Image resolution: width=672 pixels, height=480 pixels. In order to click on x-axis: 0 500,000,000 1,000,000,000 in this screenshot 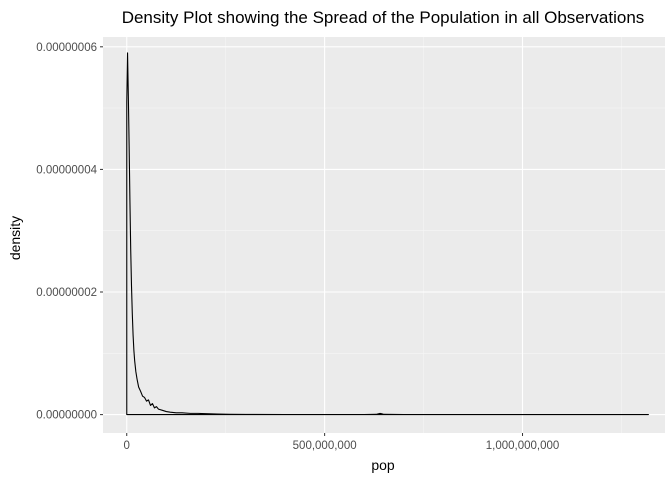, I will do `click(342, 442)`.